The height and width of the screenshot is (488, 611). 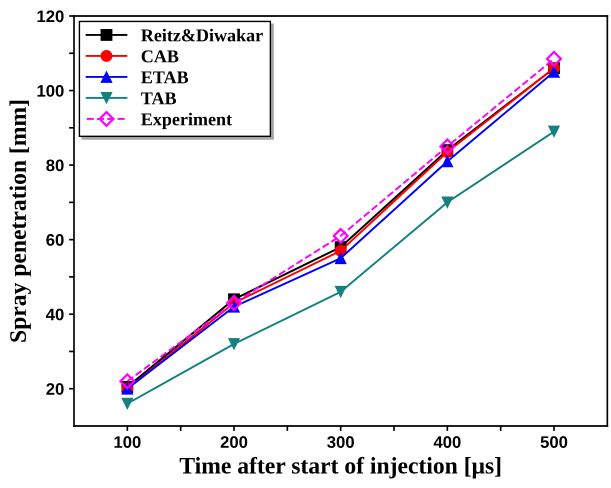 I want to click on y-tick-label: 20, so click(x=55, y=389).